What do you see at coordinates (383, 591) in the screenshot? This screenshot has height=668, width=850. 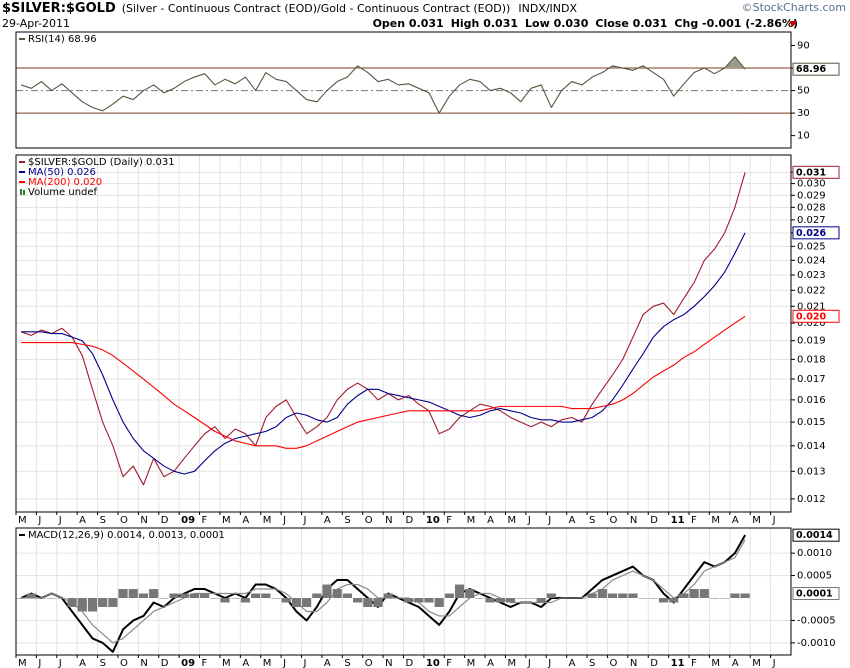 I see `series-line` at bounding box center [383, 591].